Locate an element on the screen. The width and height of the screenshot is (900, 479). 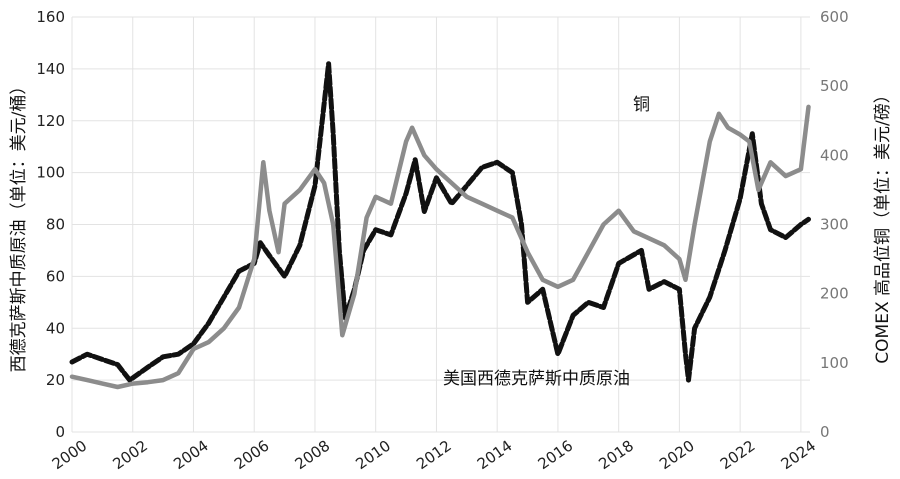
x-tick-label: 2010 is located at coordinates (373, 455).